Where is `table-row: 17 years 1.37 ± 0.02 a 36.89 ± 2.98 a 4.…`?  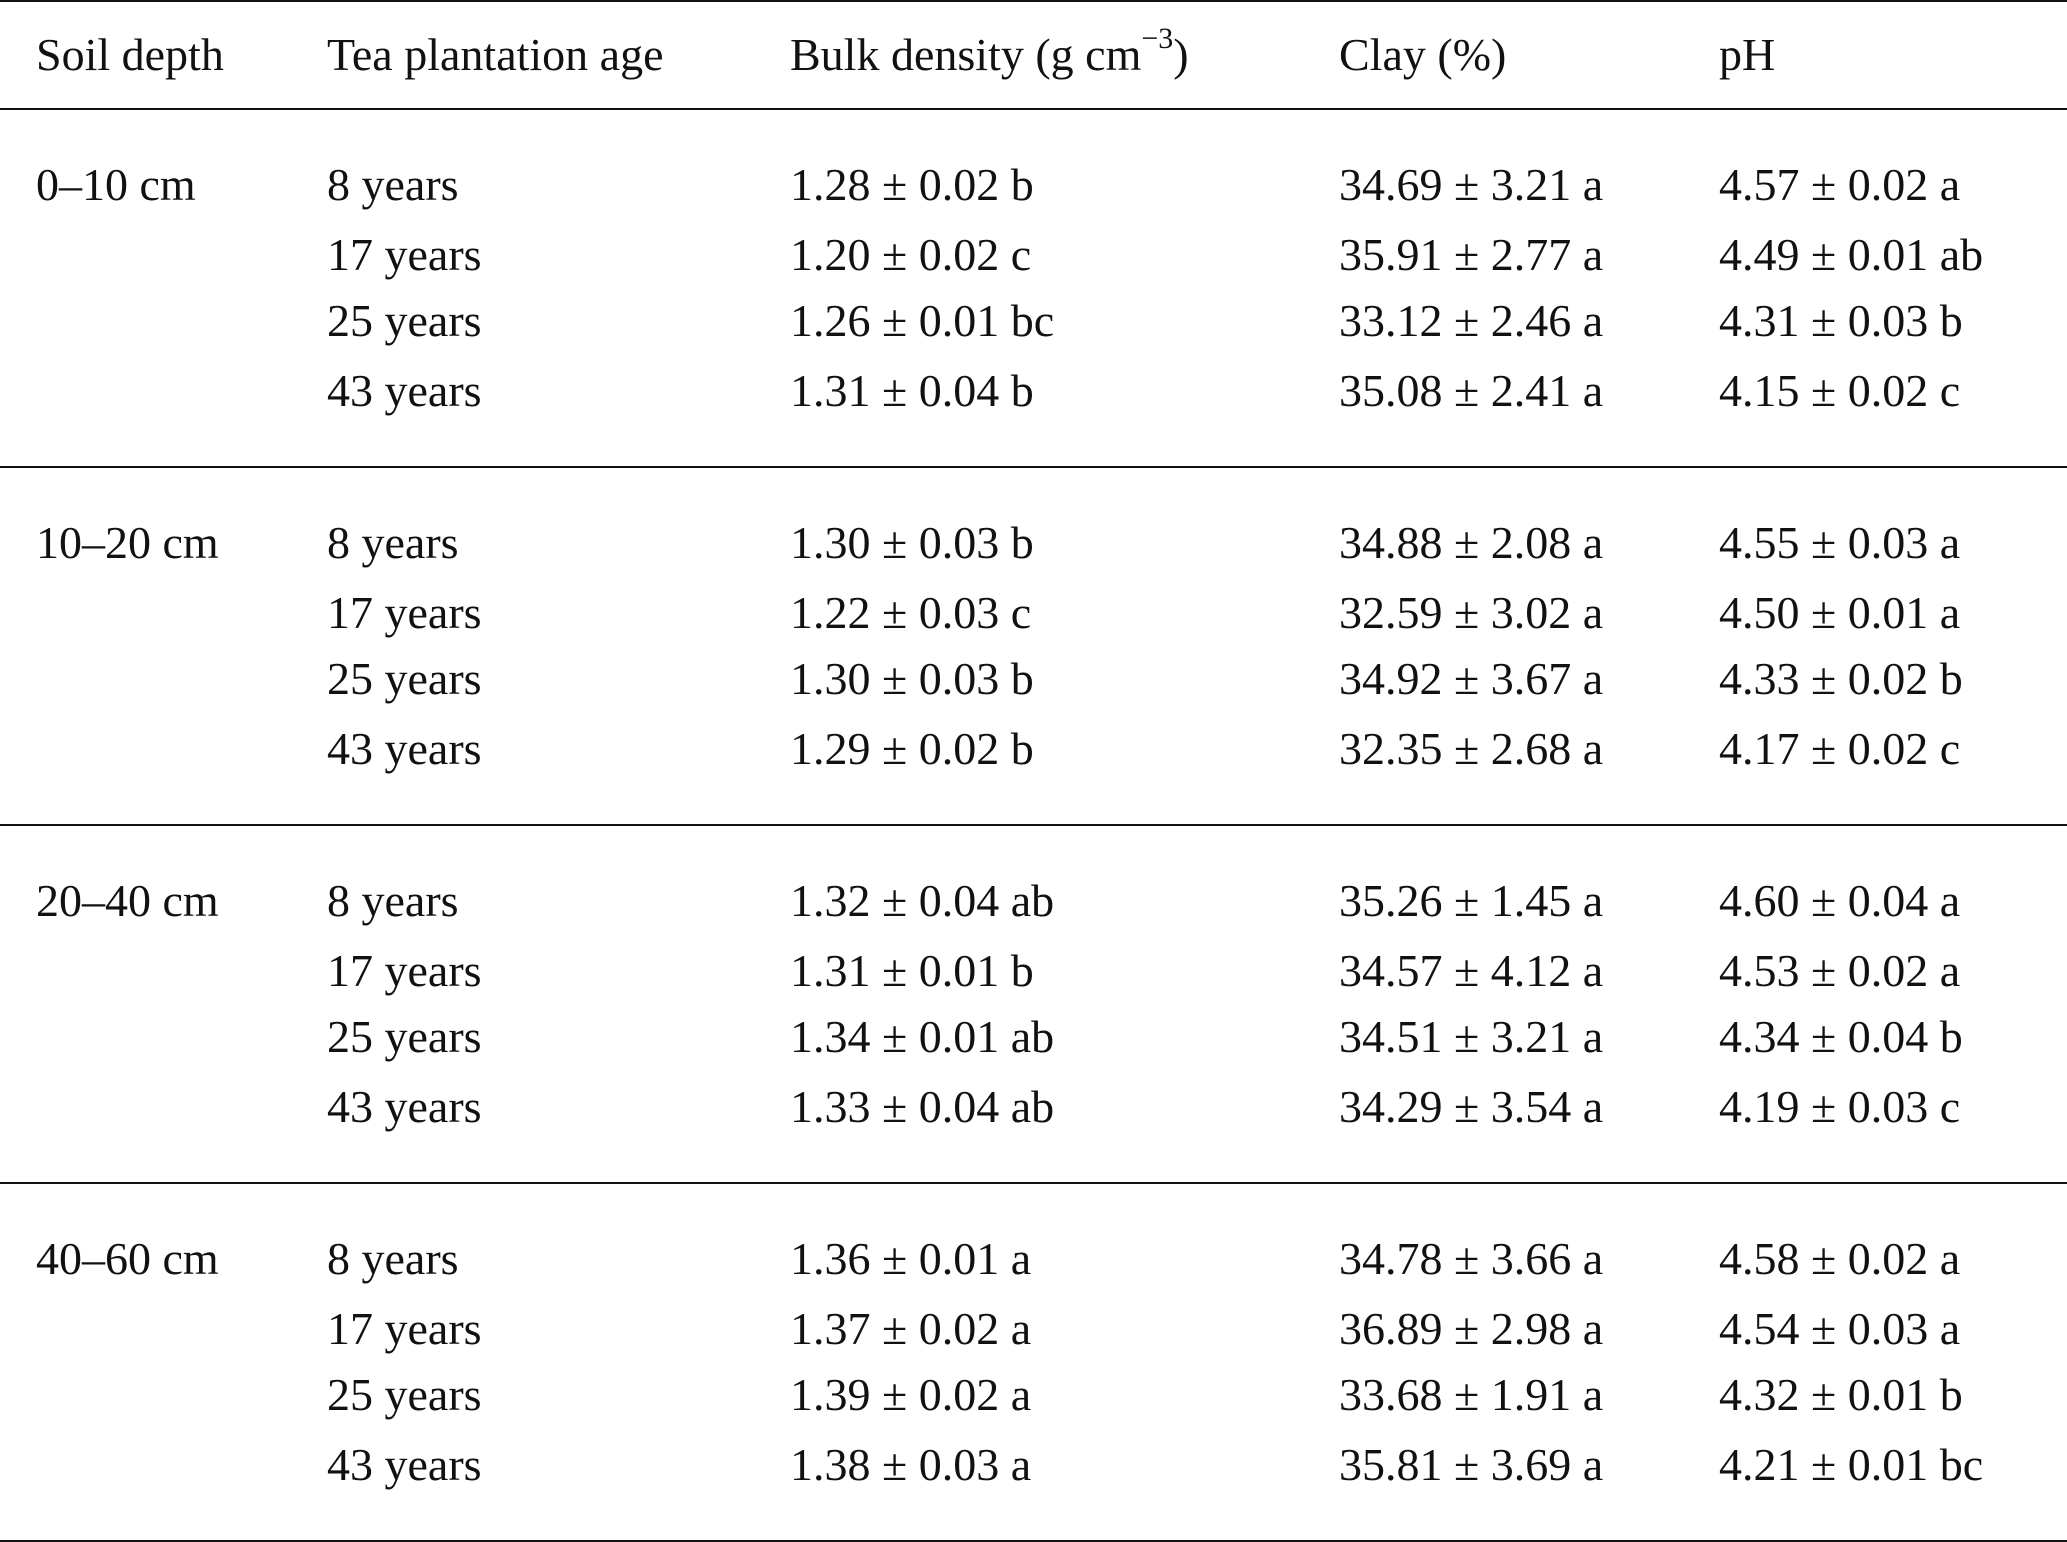
table-row: 17 years 1.37 ± 0.02 a 36.89 ± 2.98 a 4.… is located at coordinates (1033, 1329).